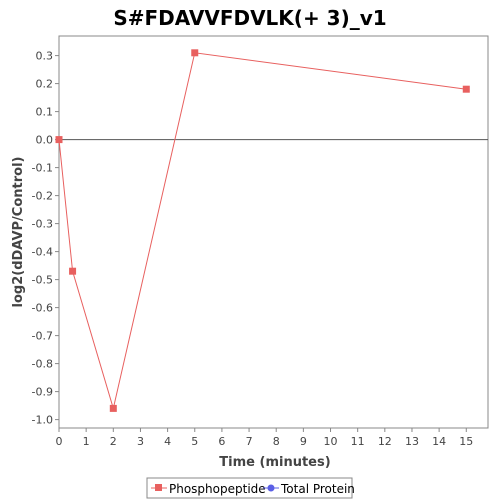 This screenshot has width=500, height=500. What do you see at coordinates (276, 441) in the screenshot?
I see `x-tick-label: 8` at bounding box center [276, 441].